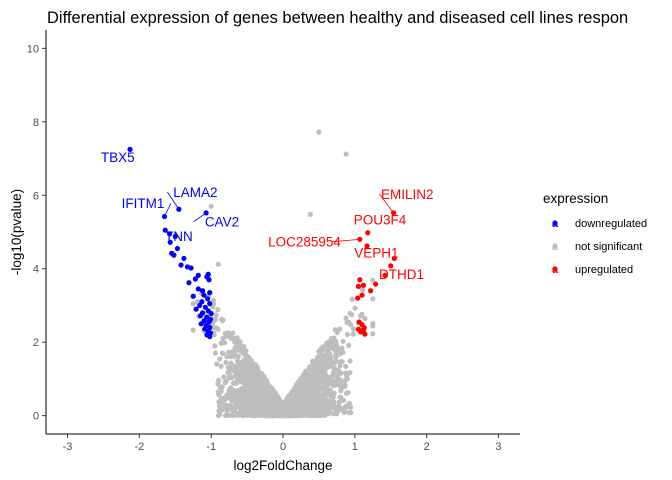 The image size is (672, 480). What do you see at coordinates (143, 203) in the screenshot?
I see `gene-label: IFITM1` at bounding box center [143, 203].